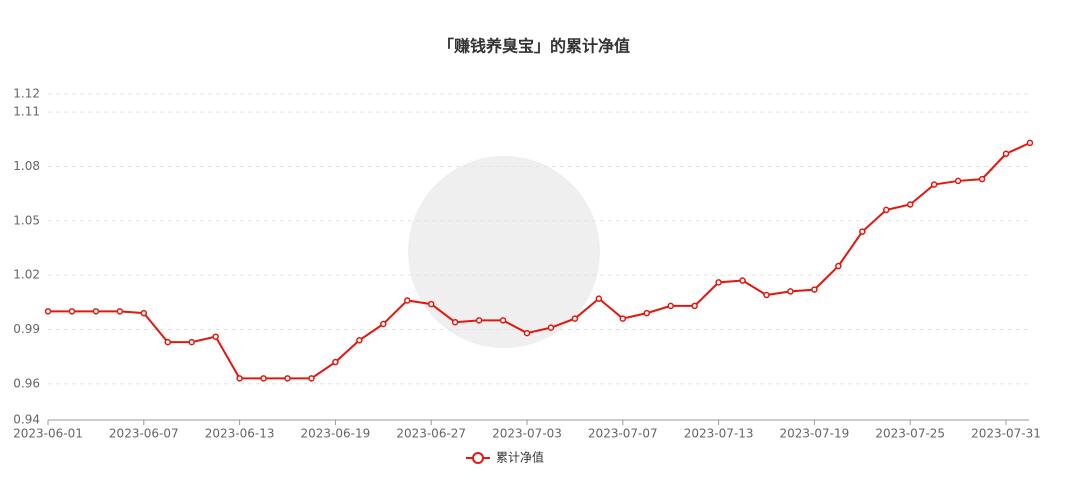  Describe the element at coordinates (26, 329) in the screenshot. I see `y-tick-label: 0.99` at that location.